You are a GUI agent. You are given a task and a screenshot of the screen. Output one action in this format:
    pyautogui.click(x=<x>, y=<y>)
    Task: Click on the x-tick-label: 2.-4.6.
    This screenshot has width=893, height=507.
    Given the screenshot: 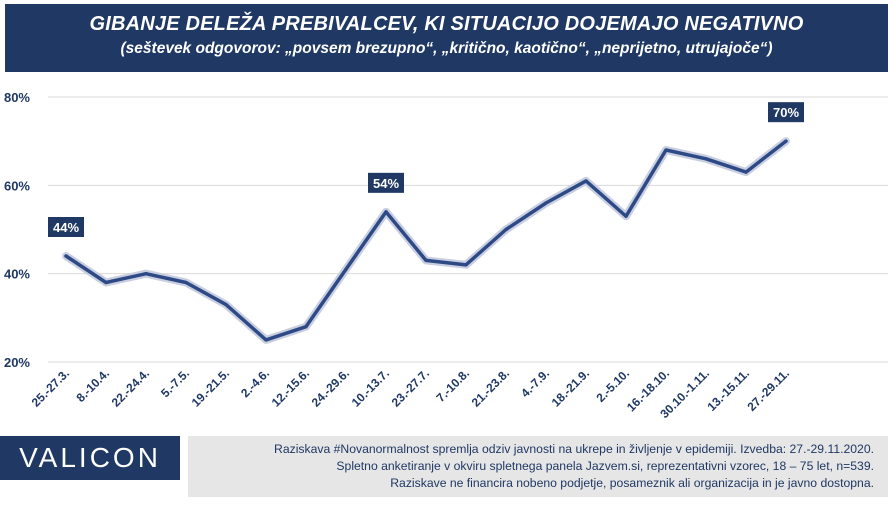 What is the action you would take?
    pyautogui.click(x=255, y=383)
    